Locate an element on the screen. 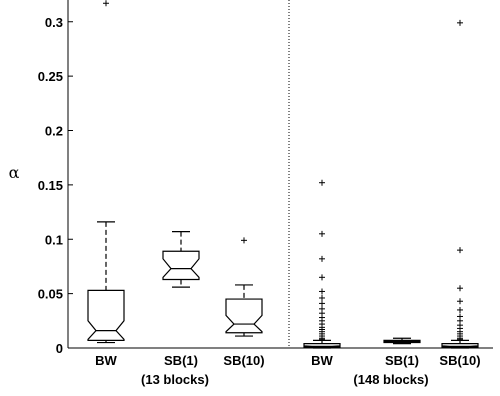 The height and width of the screenshot is (396, 500). group-label: (148 blocks) is located at coordinates (390, 379).